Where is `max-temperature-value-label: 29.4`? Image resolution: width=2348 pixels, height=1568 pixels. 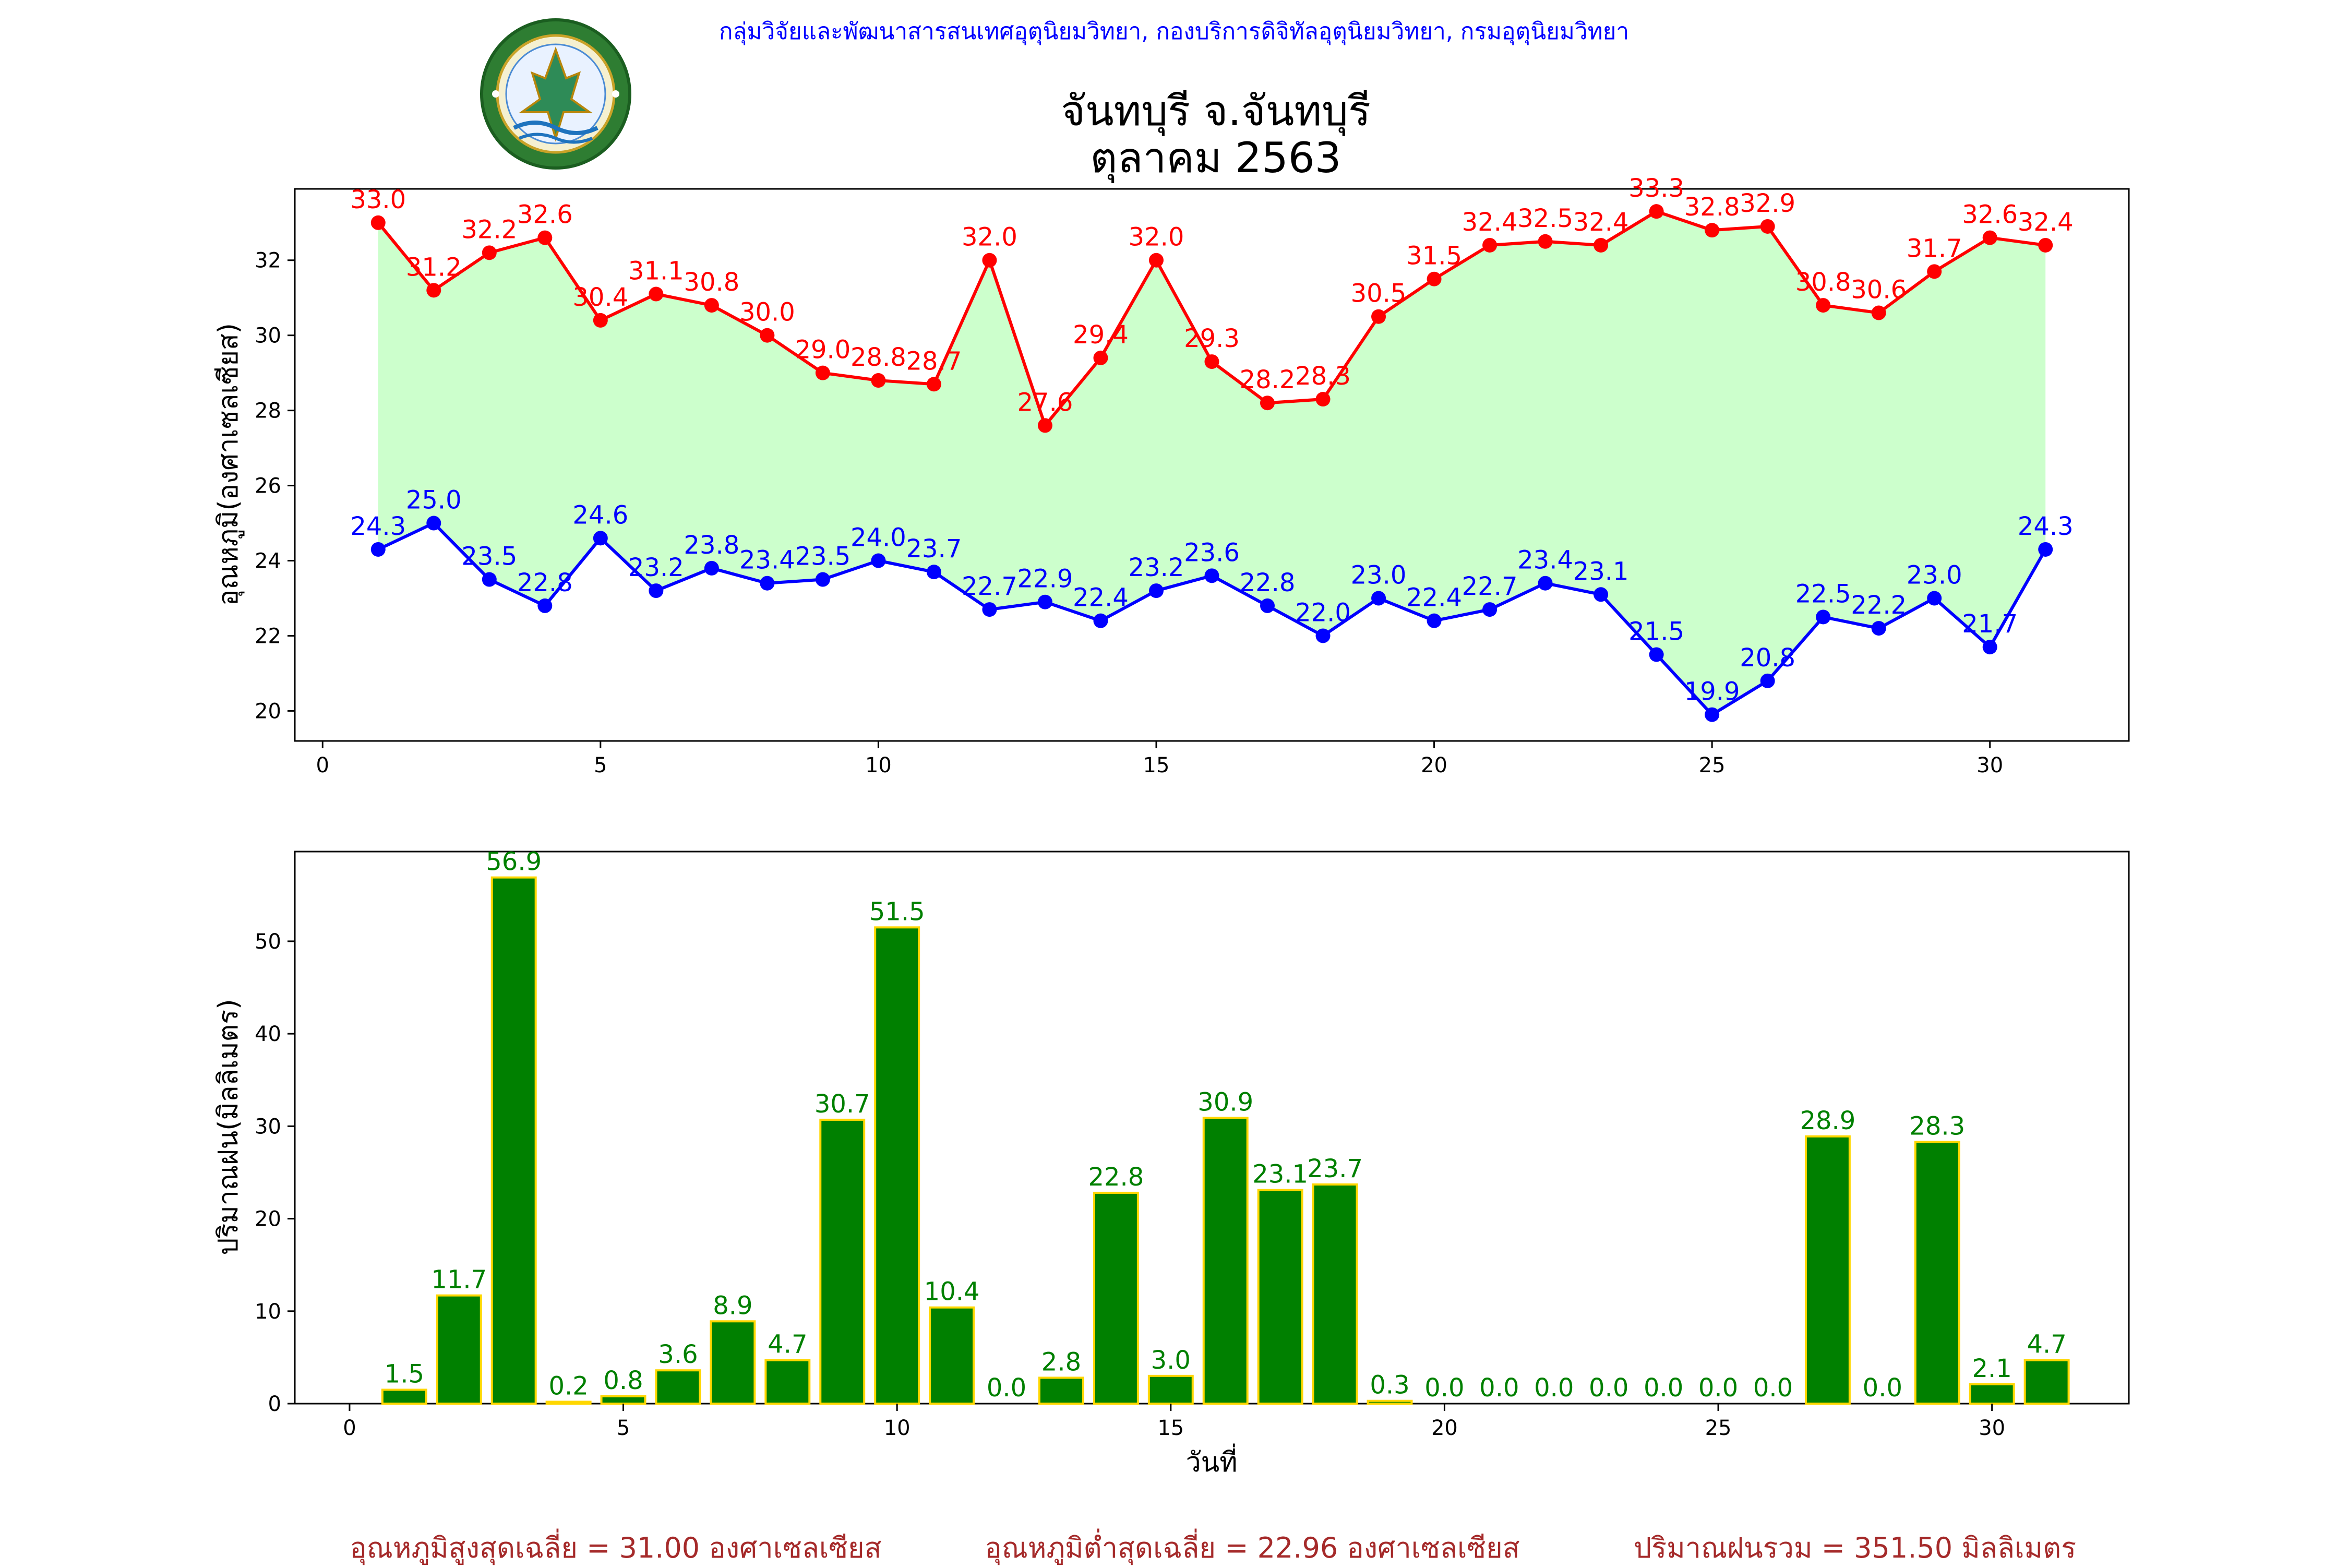
max-temperature-value-label: 29.4 is located at coordinates (1101, 335).